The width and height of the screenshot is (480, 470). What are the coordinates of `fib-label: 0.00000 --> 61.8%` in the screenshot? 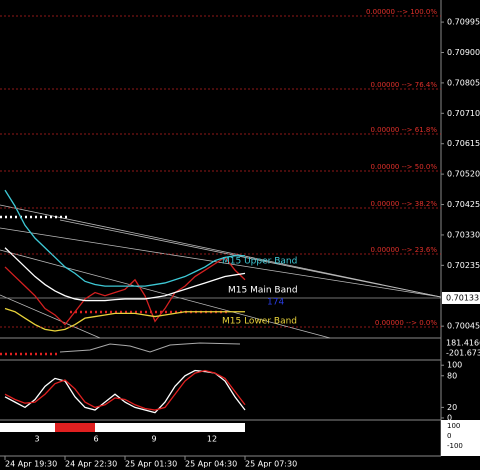 It's located at (403, 130).